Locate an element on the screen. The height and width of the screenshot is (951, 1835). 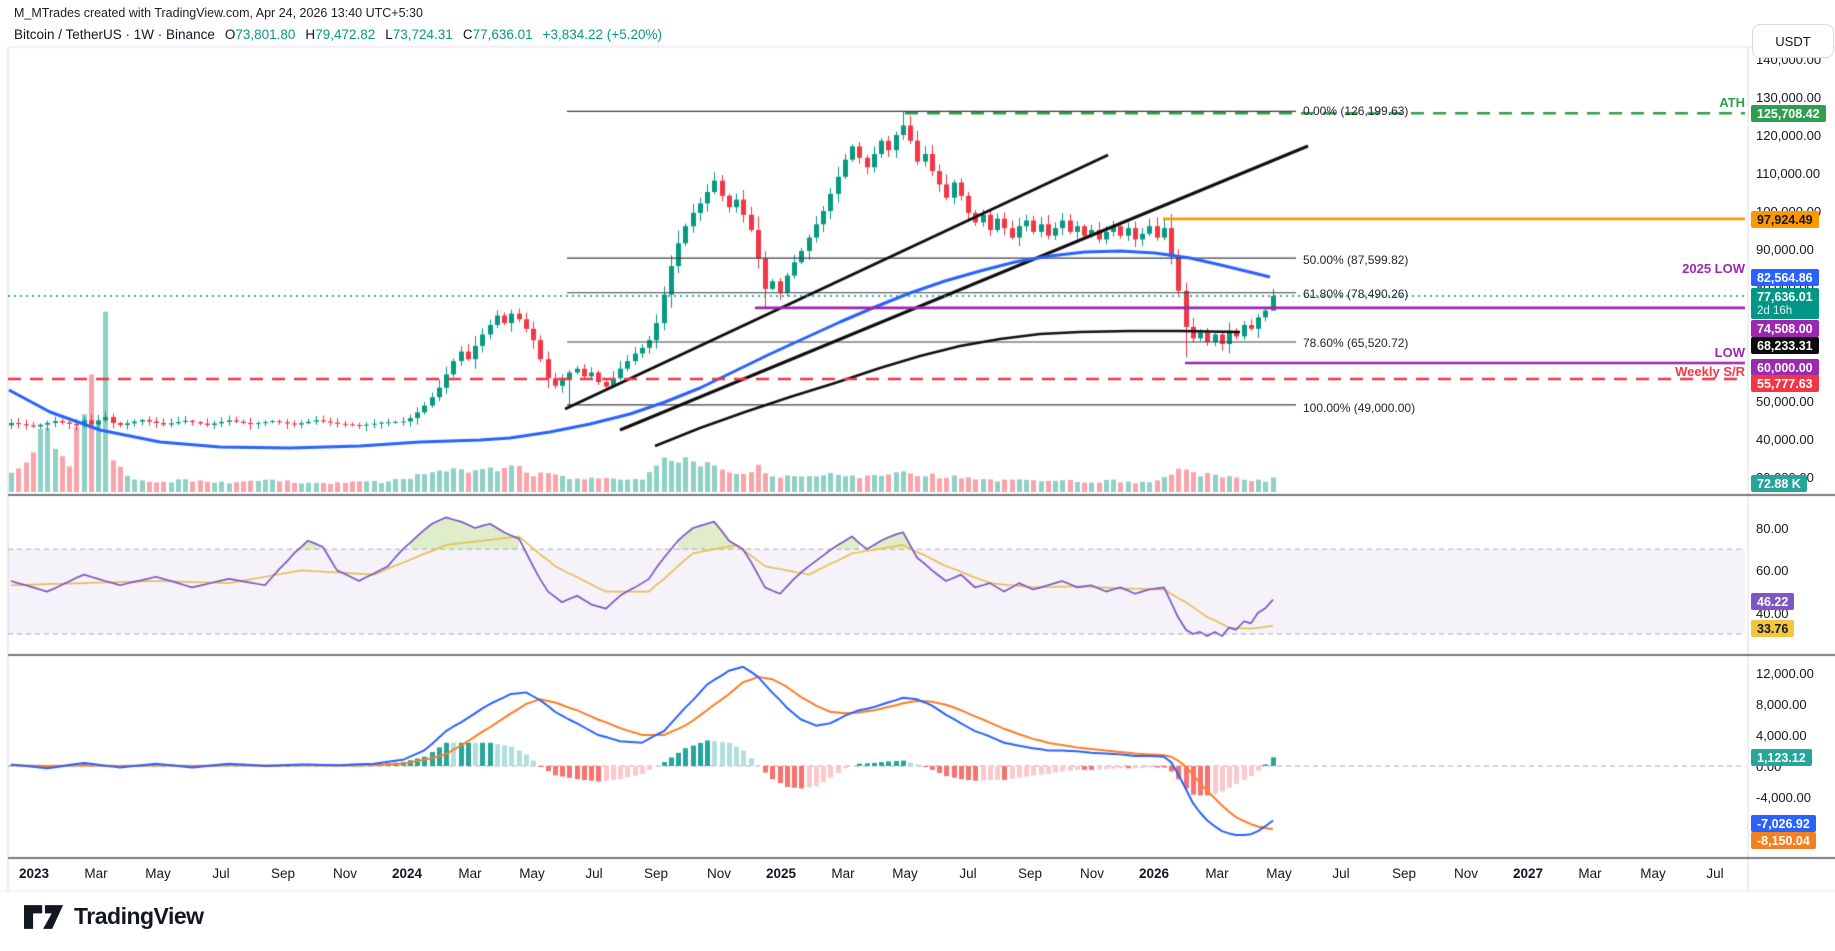
price-tick: 90,000.00 is located at coordinates (1785, 249).